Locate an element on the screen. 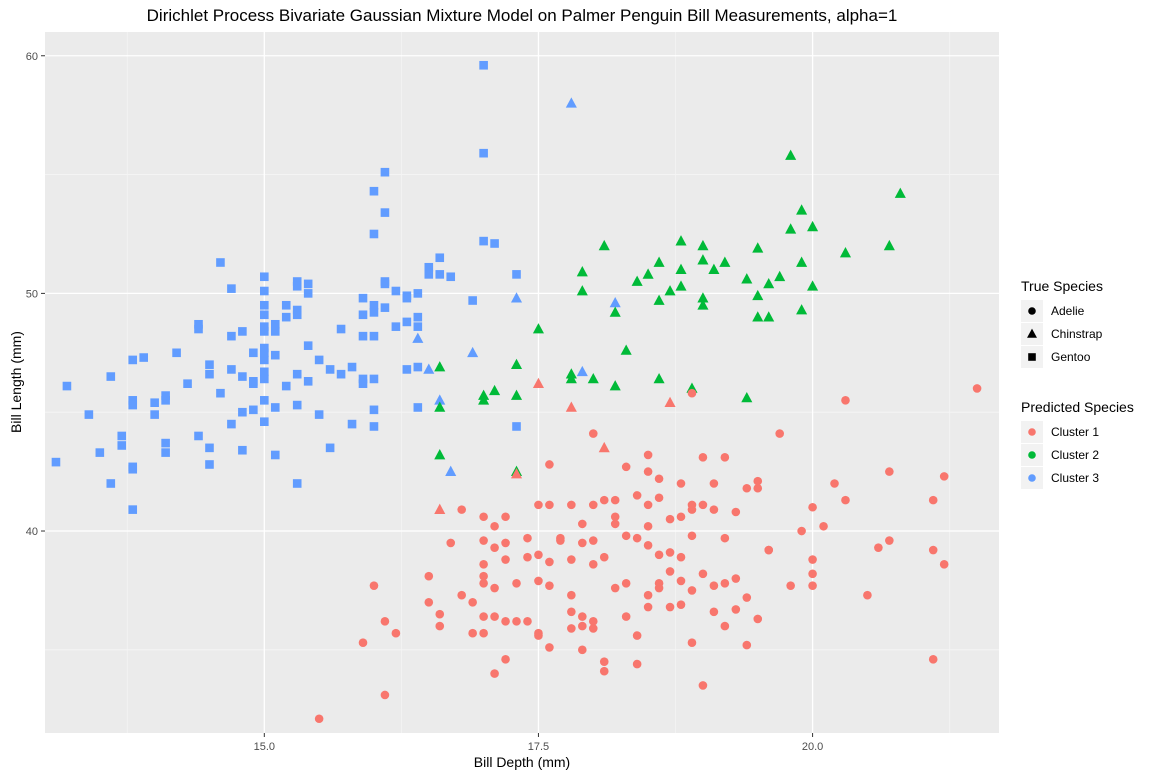  legend-label-gentoo: Gentoo is located at coordinates (1071, 357).